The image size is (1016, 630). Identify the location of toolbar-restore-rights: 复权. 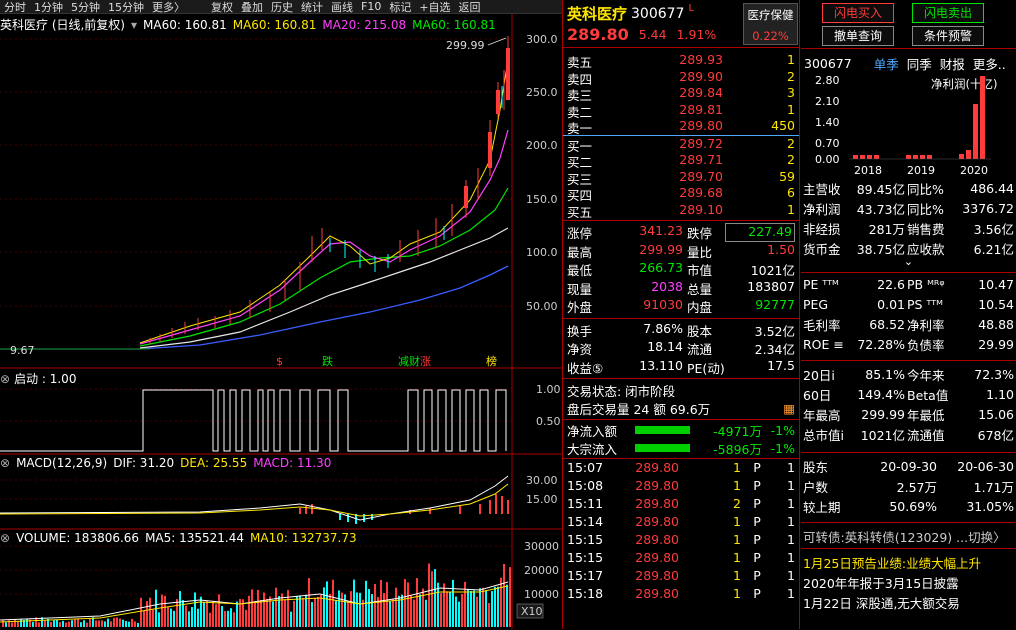
(222, 7).